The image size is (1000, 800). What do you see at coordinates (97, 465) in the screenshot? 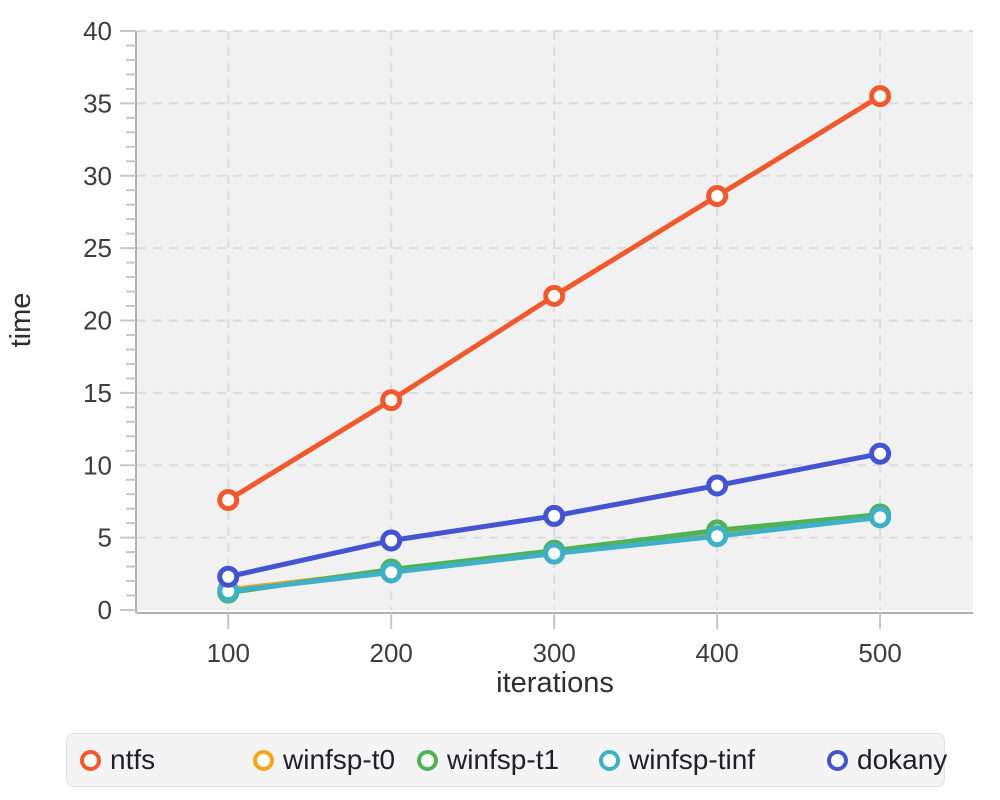
I see `y-tick-label: 10` at bounding box center [97, 465].